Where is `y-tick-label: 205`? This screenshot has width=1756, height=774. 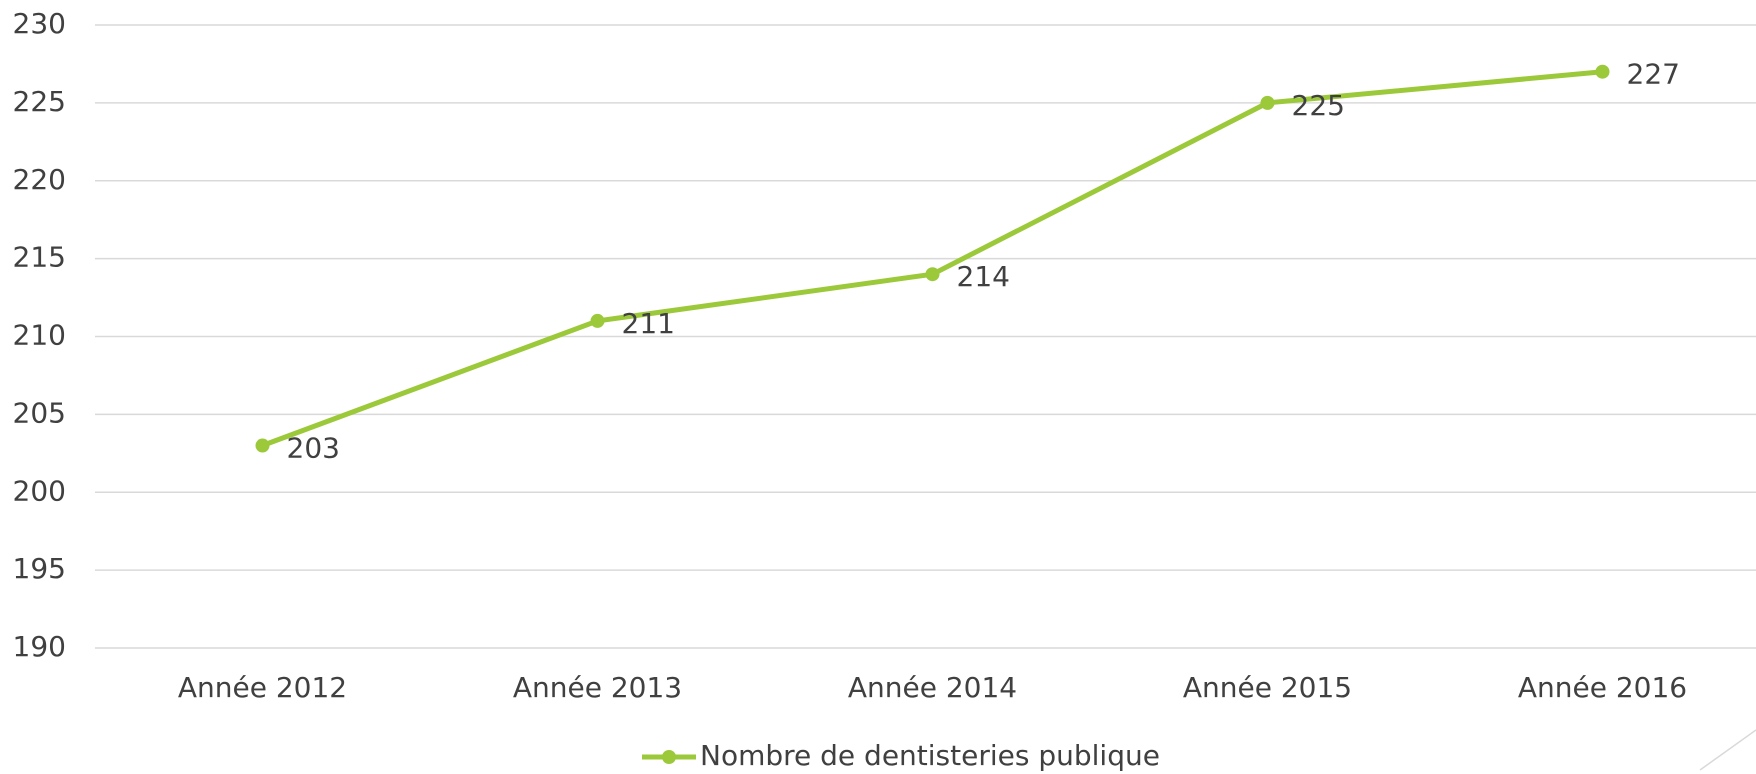 y-tick-label: 205 is located at coordinates (39, 412).